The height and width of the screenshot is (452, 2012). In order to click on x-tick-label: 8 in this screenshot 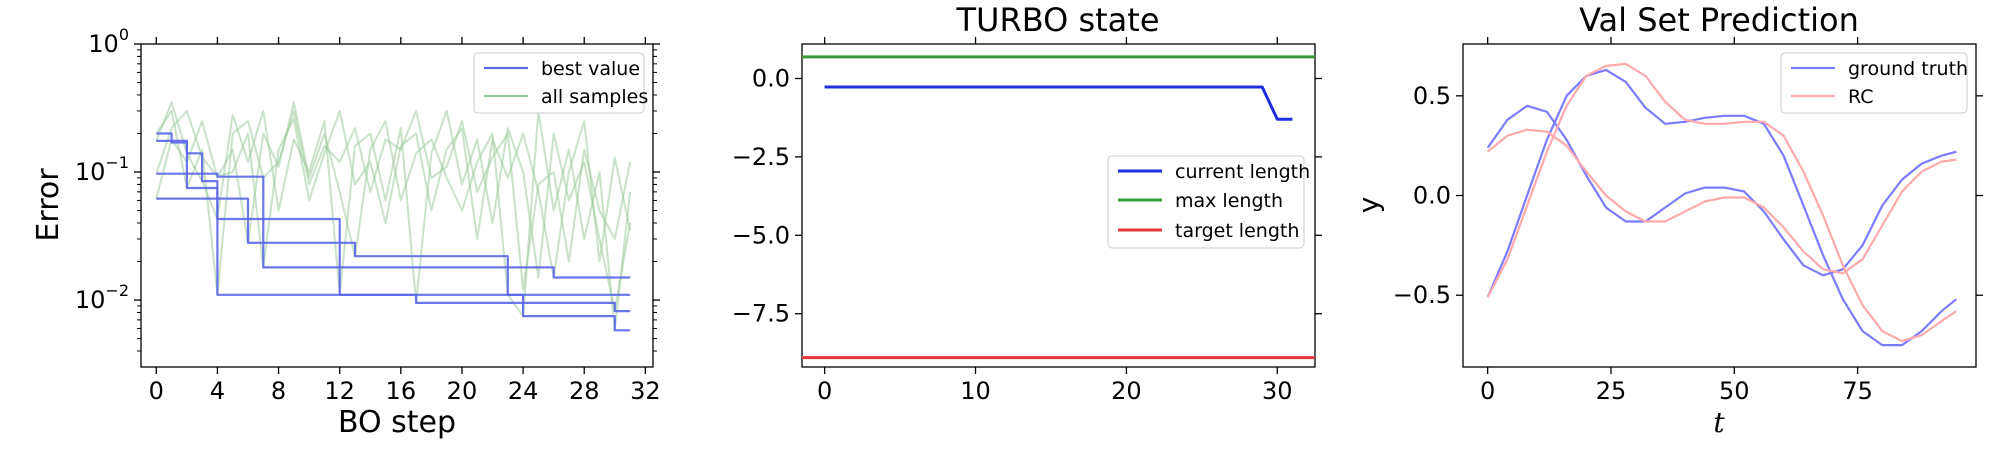, I will do `click(278, 391)`.